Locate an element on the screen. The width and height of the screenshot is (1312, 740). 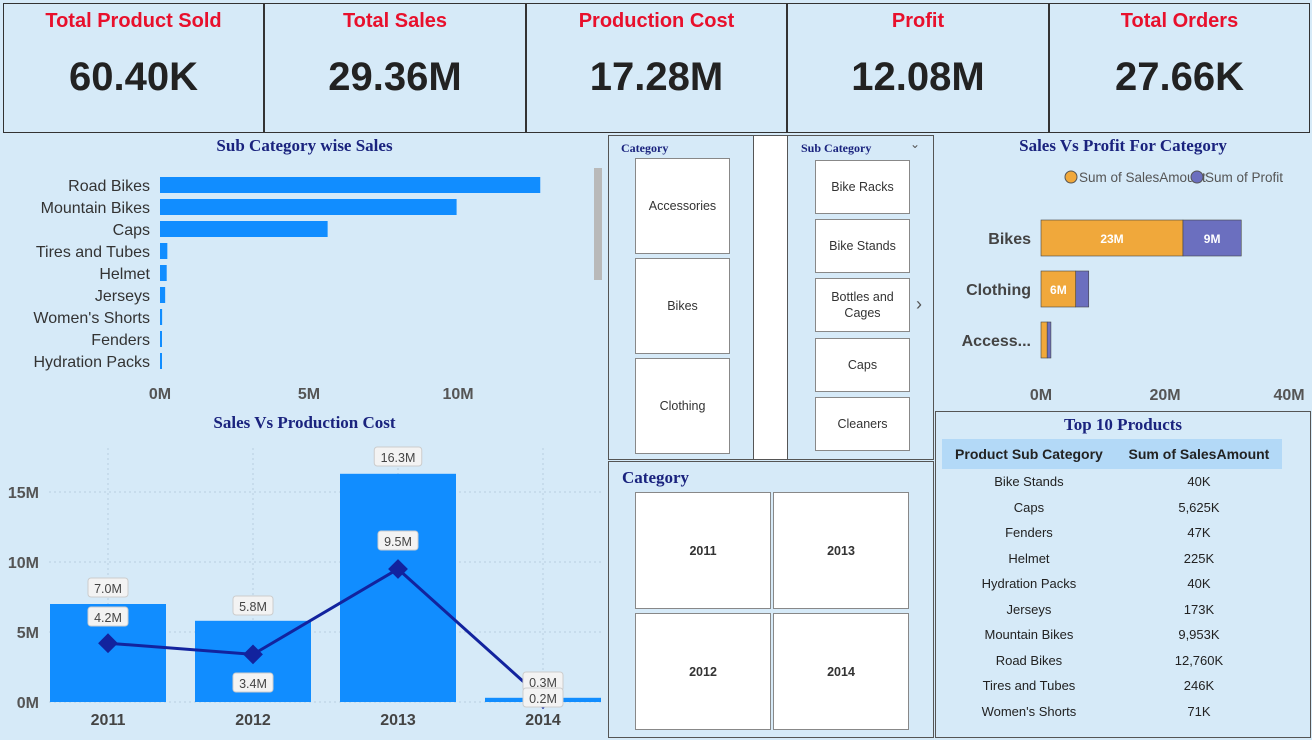
kpi-value: 12.08M is located at coordinates (918, 77).